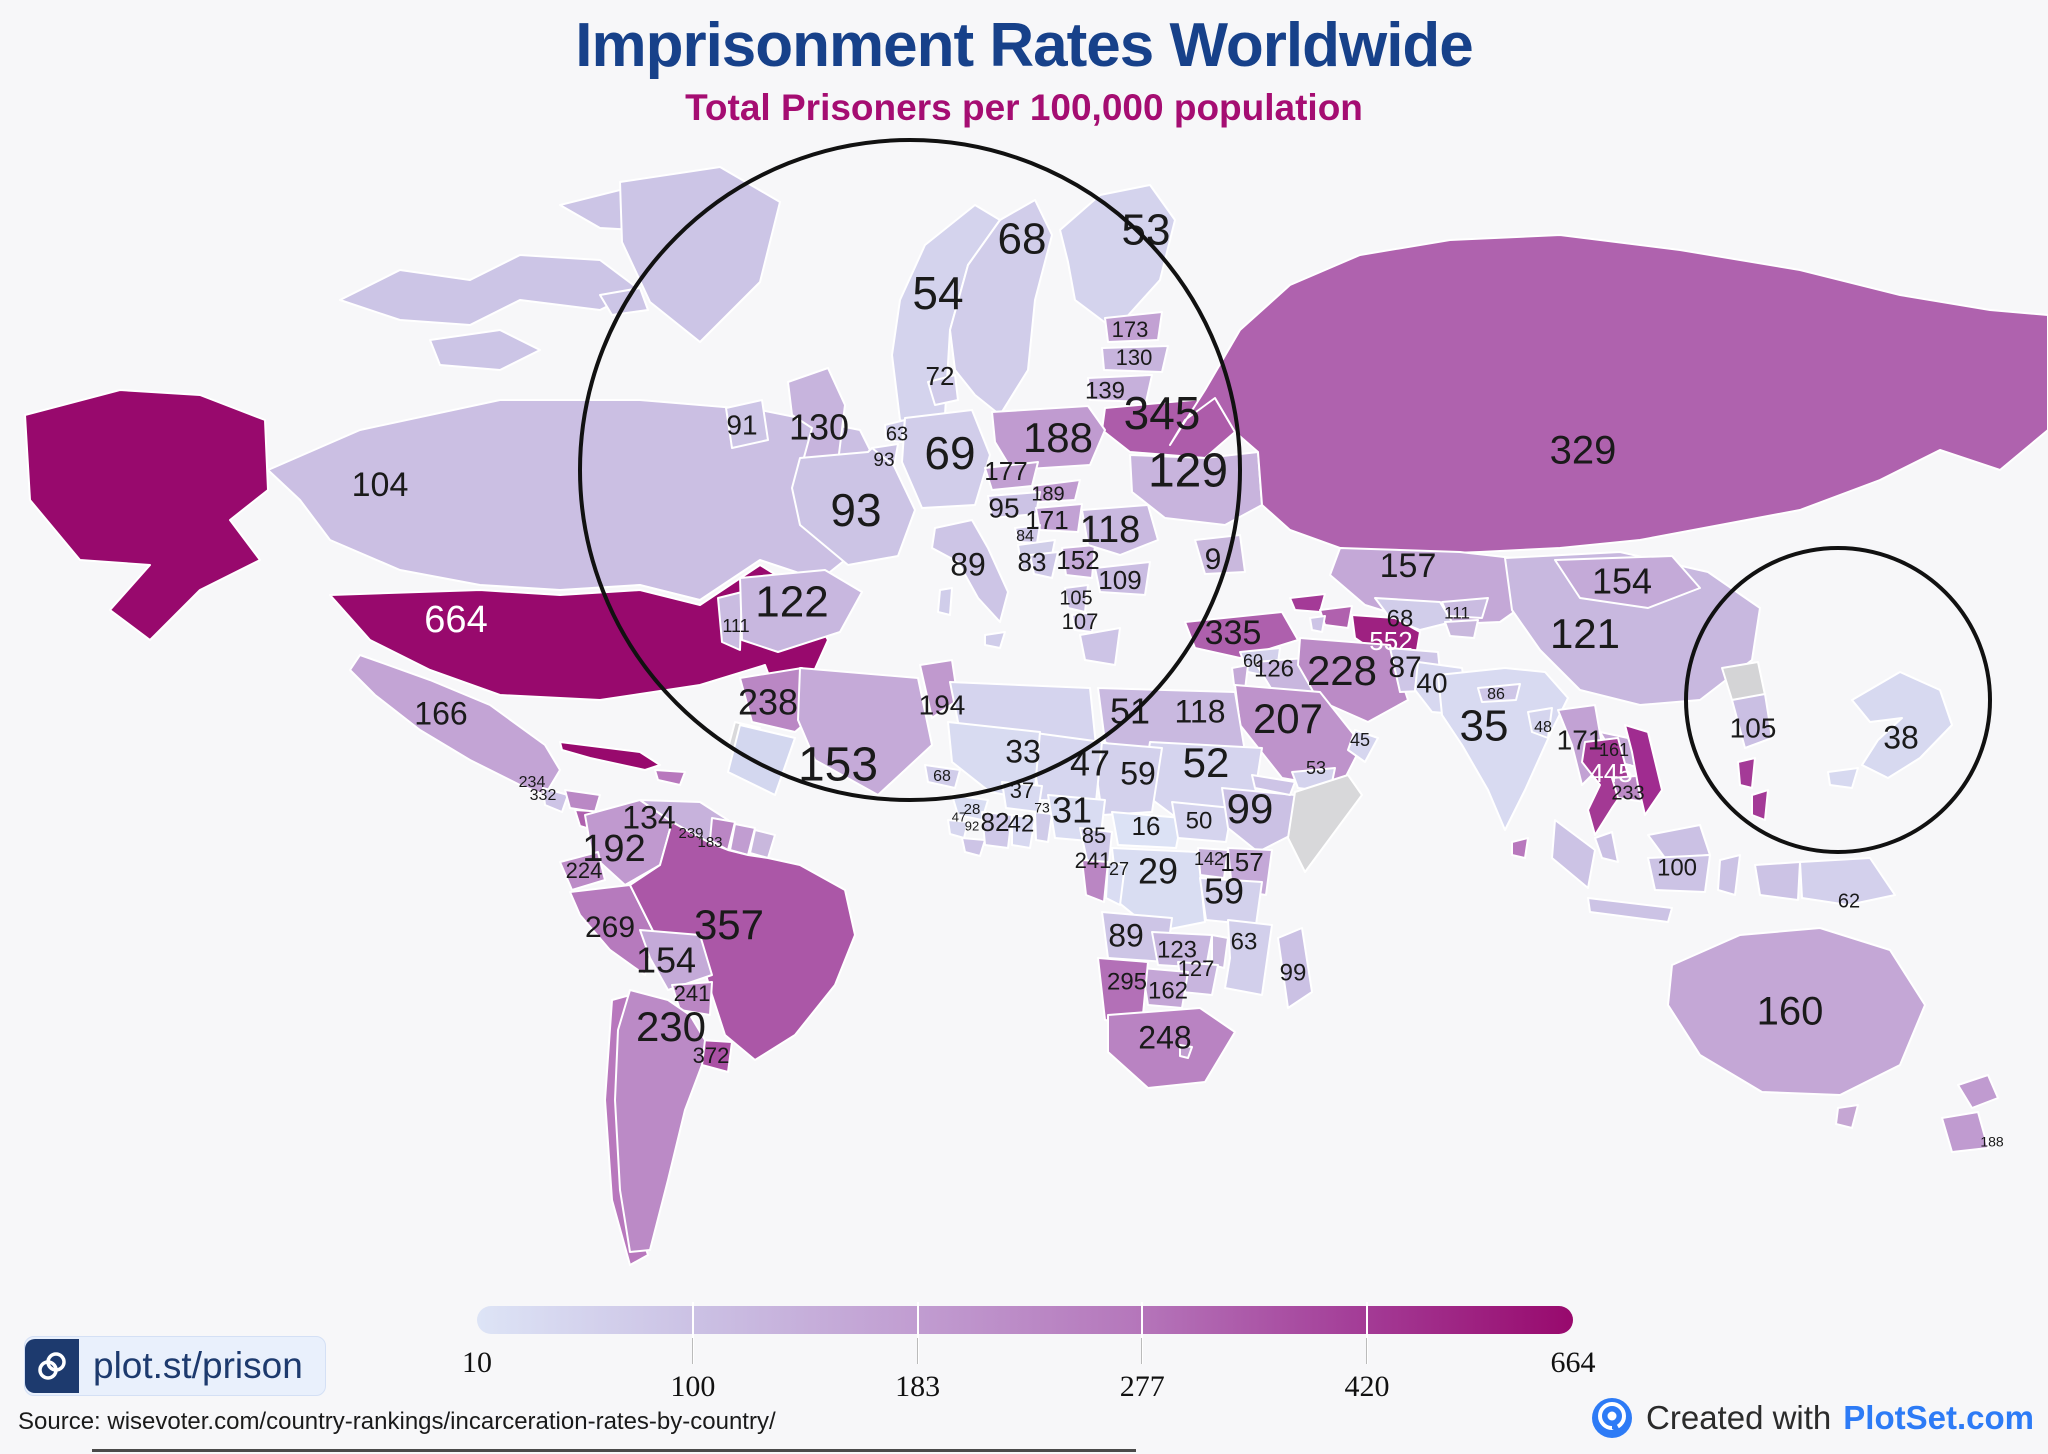  What do you see at coordinates (660, 1121) in the screenshot?
I see `country-shape-AR` at bounding box center [660, 1121].